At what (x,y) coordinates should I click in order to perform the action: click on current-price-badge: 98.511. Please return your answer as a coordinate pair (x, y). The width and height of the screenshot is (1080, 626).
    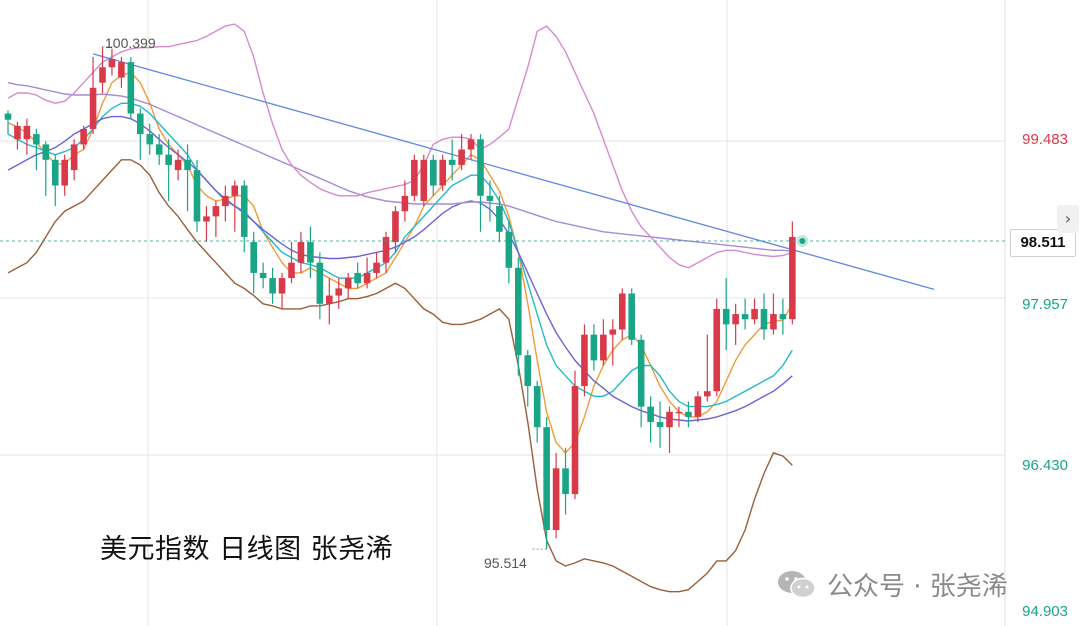
    Looking at the image, I should click on (1043, 243).